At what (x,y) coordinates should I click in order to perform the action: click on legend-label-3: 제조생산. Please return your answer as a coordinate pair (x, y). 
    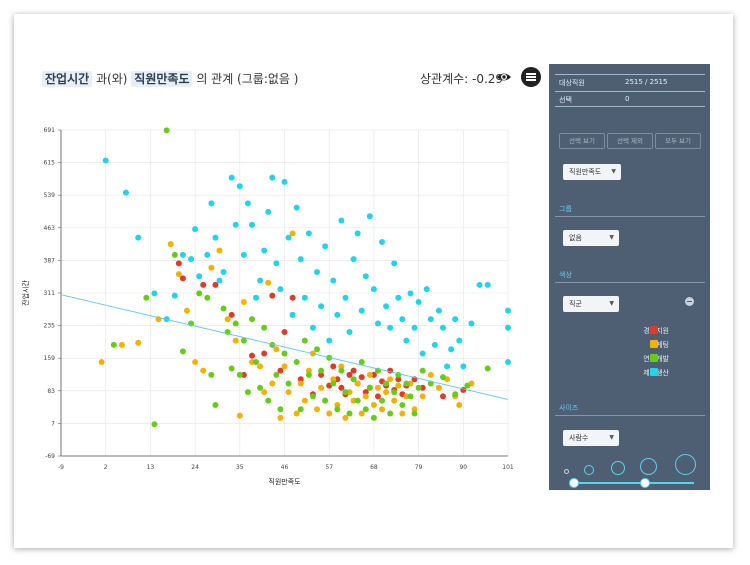
    Looking at the image, I should click on (637, 373).